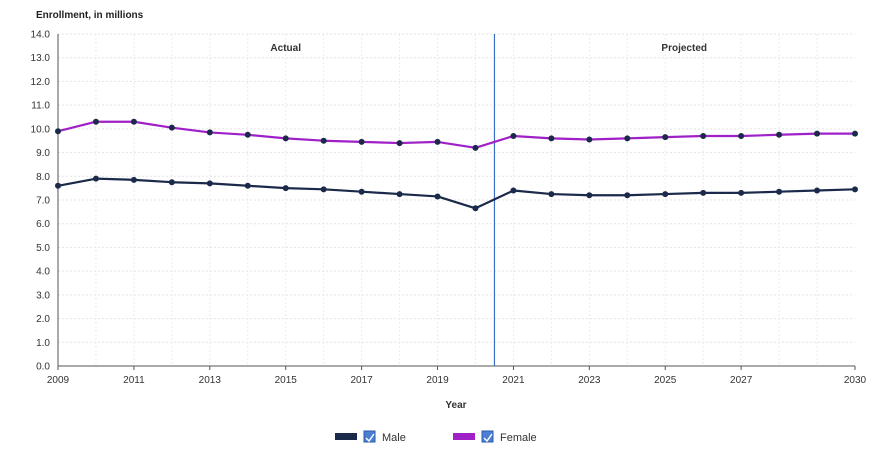 The height and width of the screenshot is (464, 872). I want to click on x-tick-label: 2023, so click(589, 380).